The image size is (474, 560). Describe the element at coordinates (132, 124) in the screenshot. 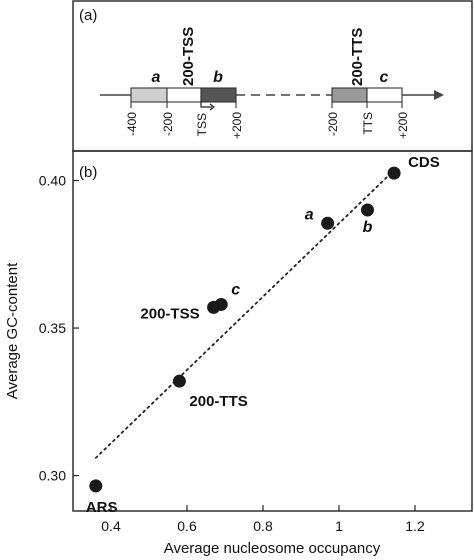

I see `tss-tick-label: -400` at that location.